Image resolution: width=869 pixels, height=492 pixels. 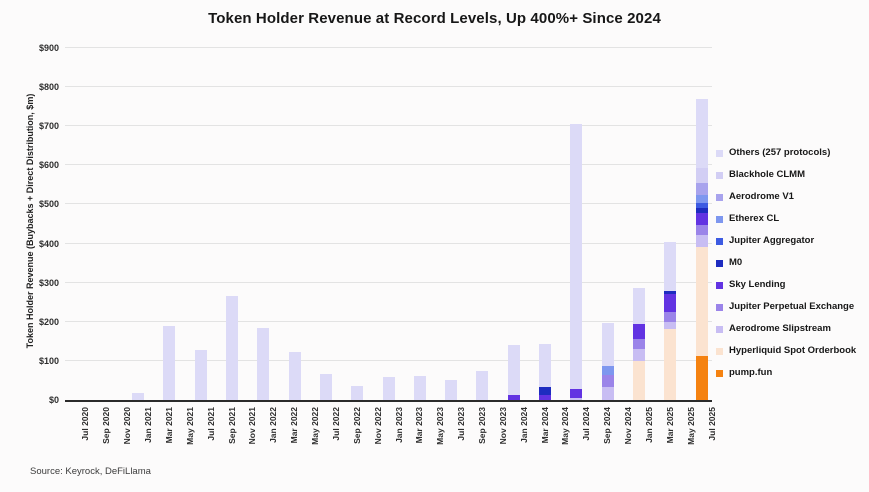 I want to click on x-tick-label: Nov 2024, so click(x=628, y=426).